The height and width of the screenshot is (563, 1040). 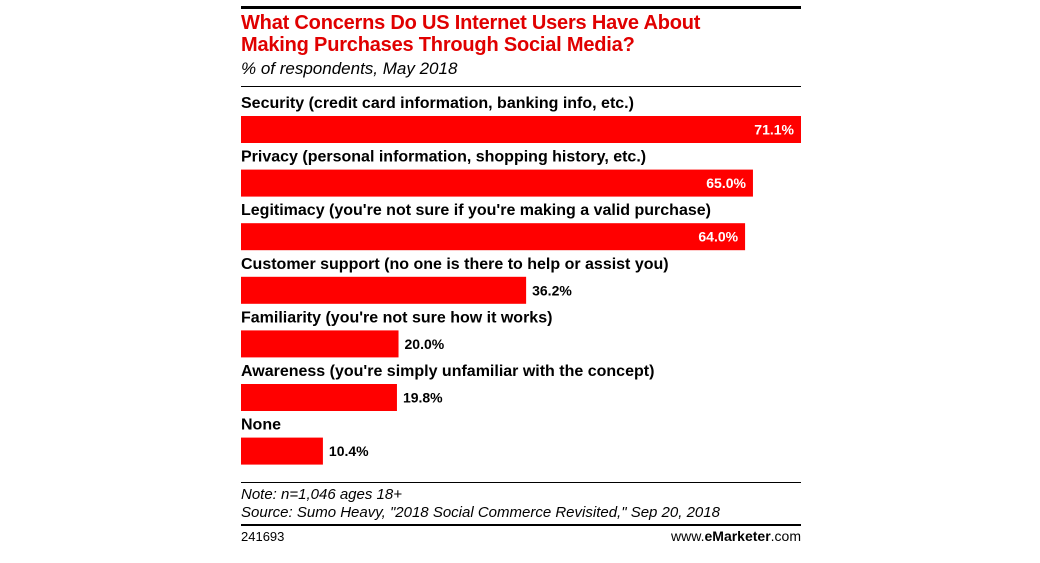 I want to click on brand-link: www.eMarketer.com, so click(x=736, y=536).